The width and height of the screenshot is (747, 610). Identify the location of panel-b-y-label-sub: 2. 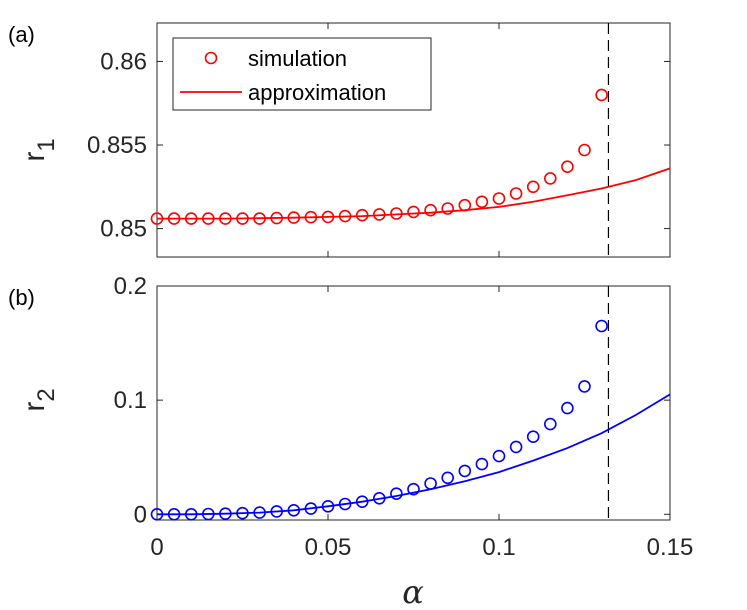
(46, 394).